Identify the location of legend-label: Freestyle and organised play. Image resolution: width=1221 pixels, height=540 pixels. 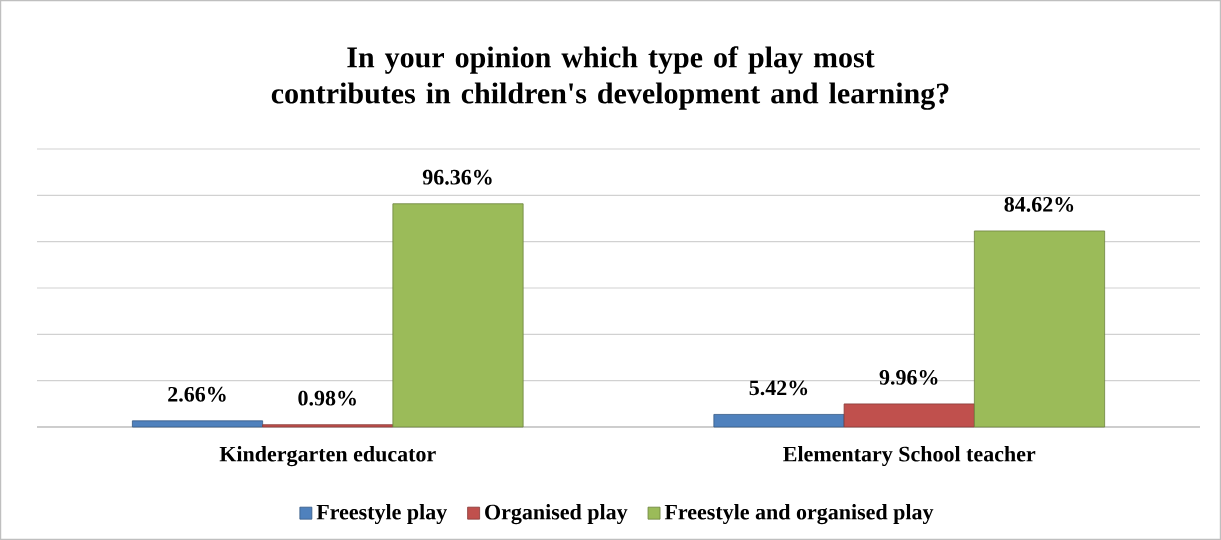
(799, 514).